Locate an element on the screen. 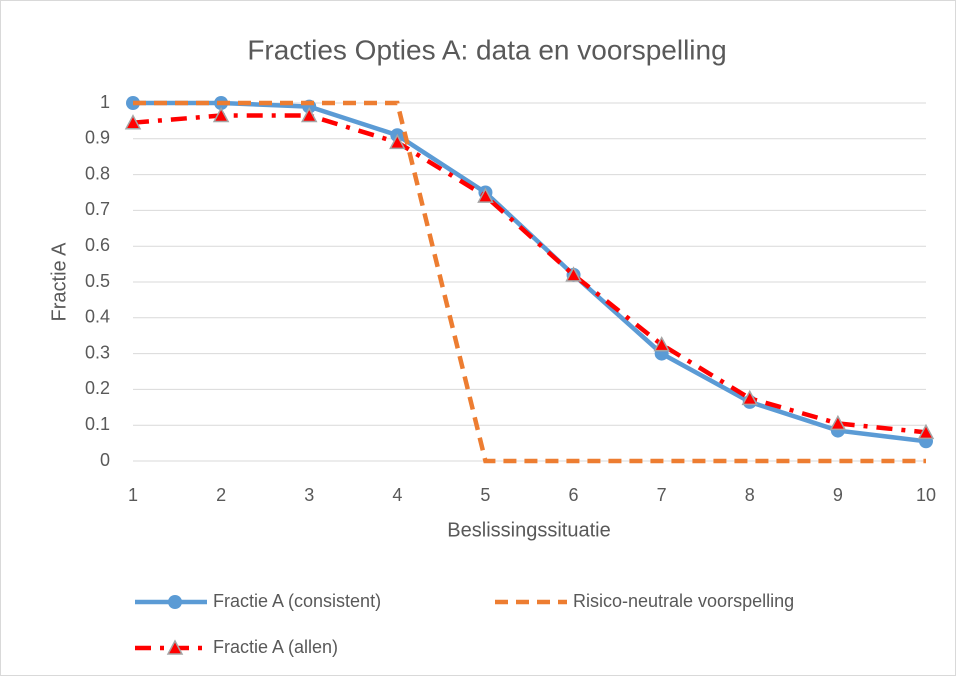 The width and height of the screenshot is (956, 676). y-tick-label: 0.6 is located at coordinates (97, 245).